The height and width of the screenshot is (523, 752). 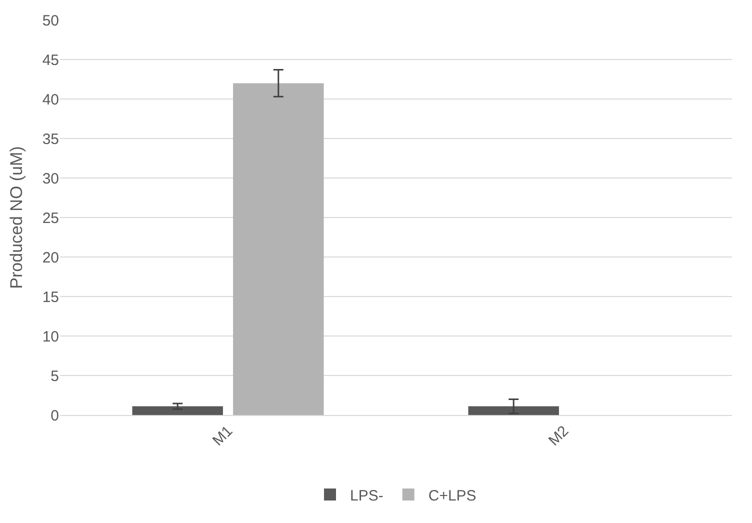 What do you see at coordinates (54, 415) in the screenshot?
I see `y-tick-label: 0` at bounding box center [54, 415].